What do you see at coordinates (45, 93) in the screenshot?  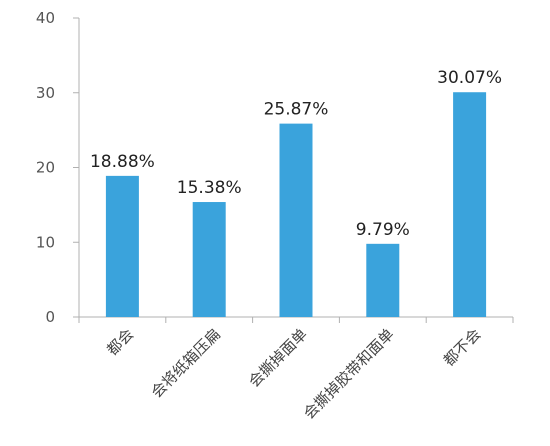 I see `y-tick-label: 30` at bounding box center [45, 93].